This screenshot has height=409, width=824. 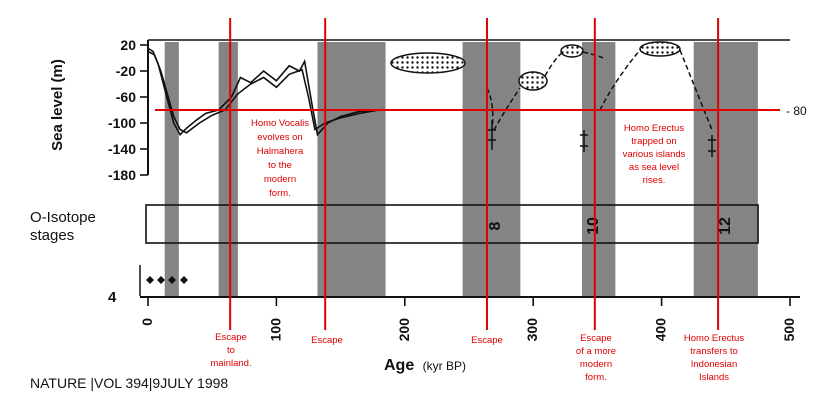 I want to click on y-tick-label: -100, so click(x=122, y=123).